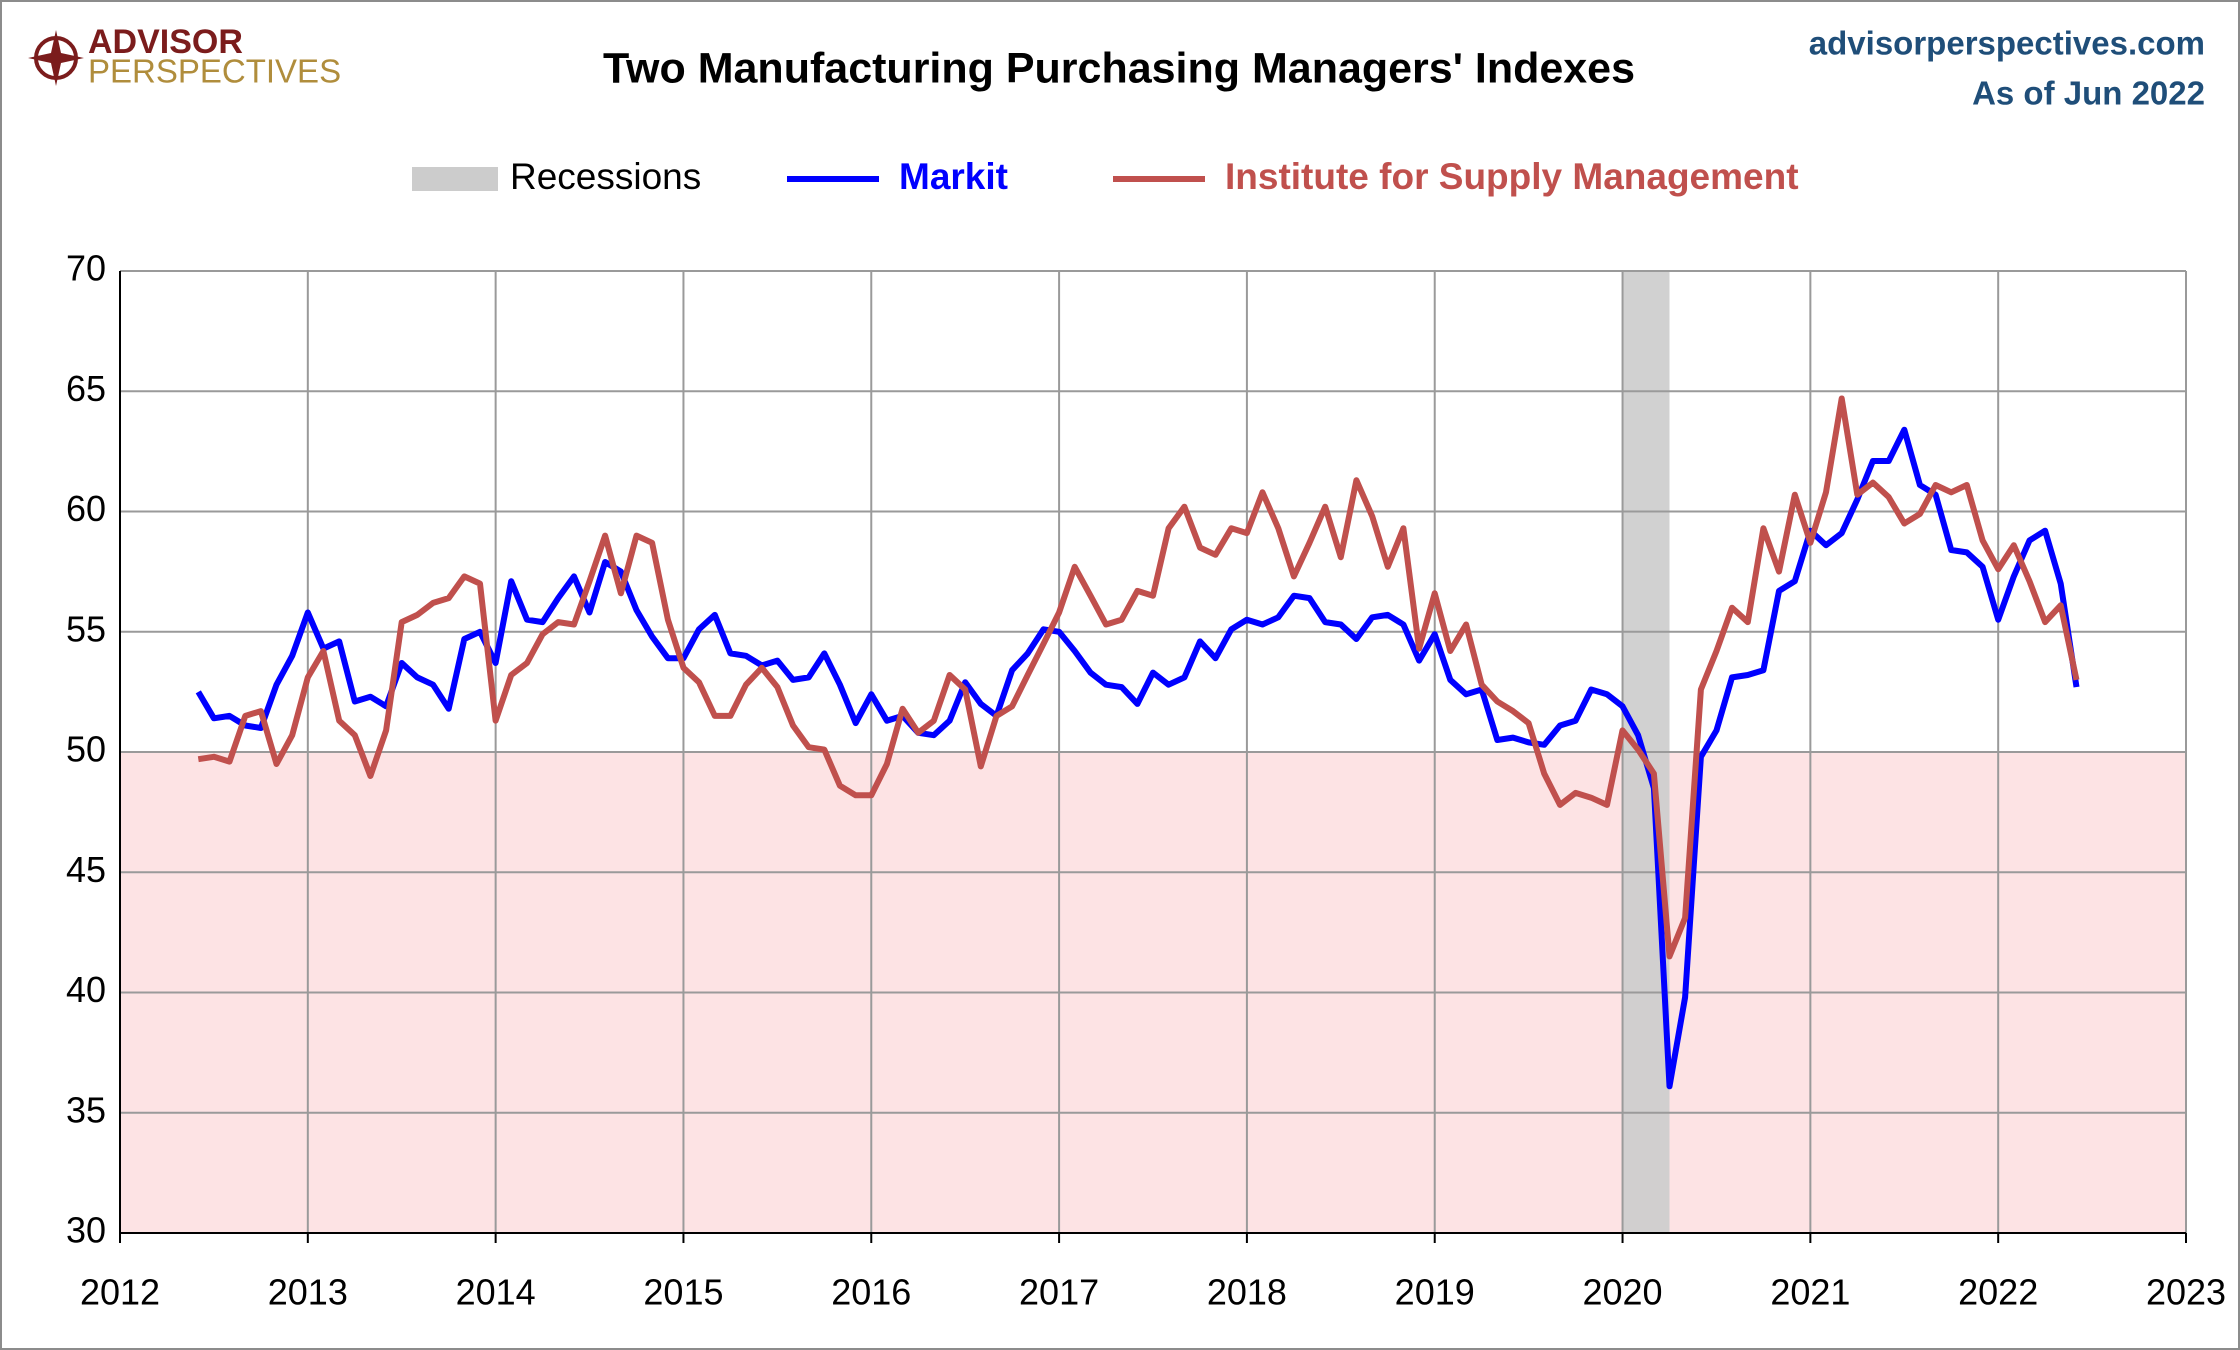 The height and width of the screenshot is (1350, 2240). I want to click on x-tick-label: 2016, so click(871, 1292).